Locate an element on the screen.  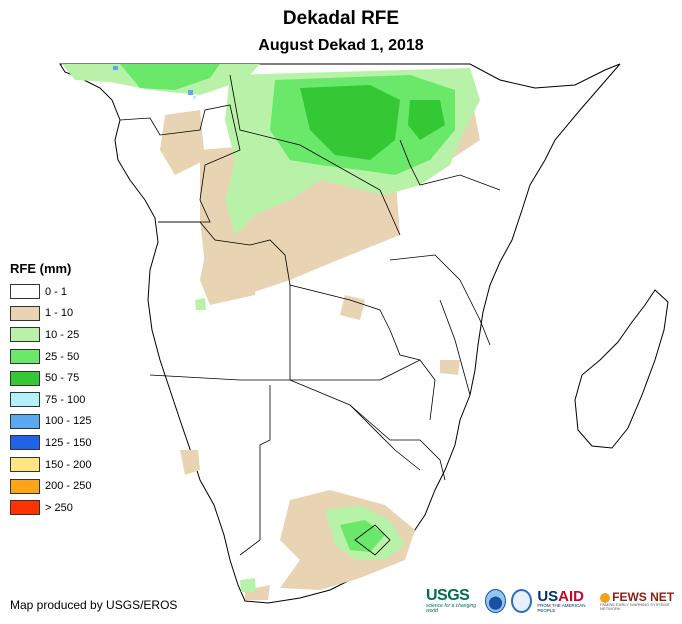
legend-item: 150 - 200 is located at coordinates (75, 465).